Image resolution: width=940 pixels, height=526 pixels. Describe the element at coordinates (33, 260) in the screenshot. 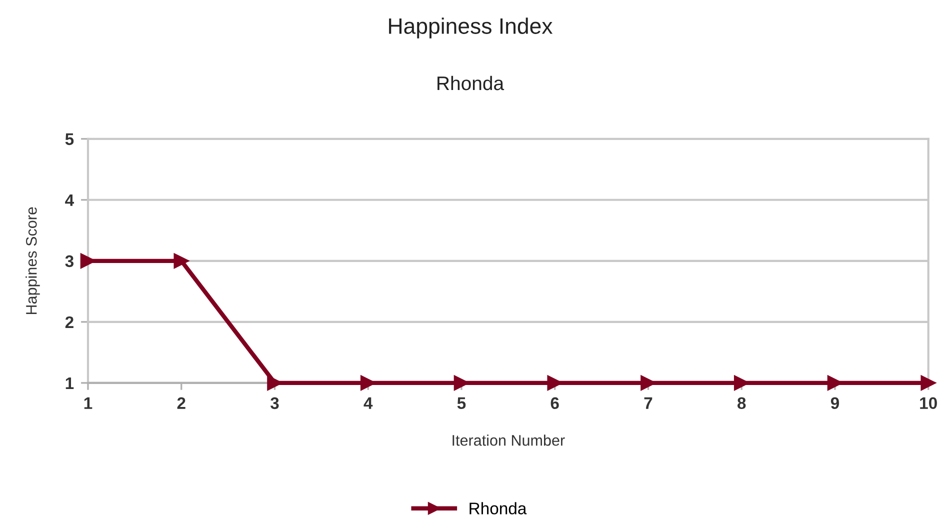

I see `y-axis-title: Happines Score` at that location.